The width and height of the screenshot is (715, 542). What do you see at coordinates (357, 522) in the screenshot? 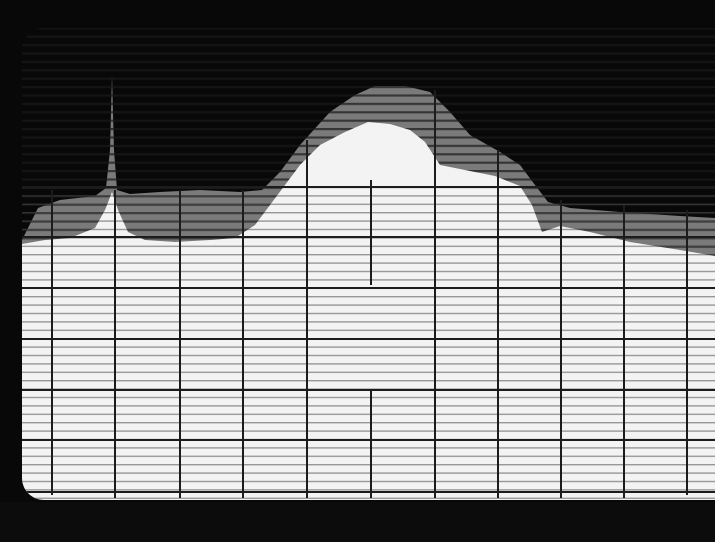
I see `bezel` at bounding box center [357, 522].